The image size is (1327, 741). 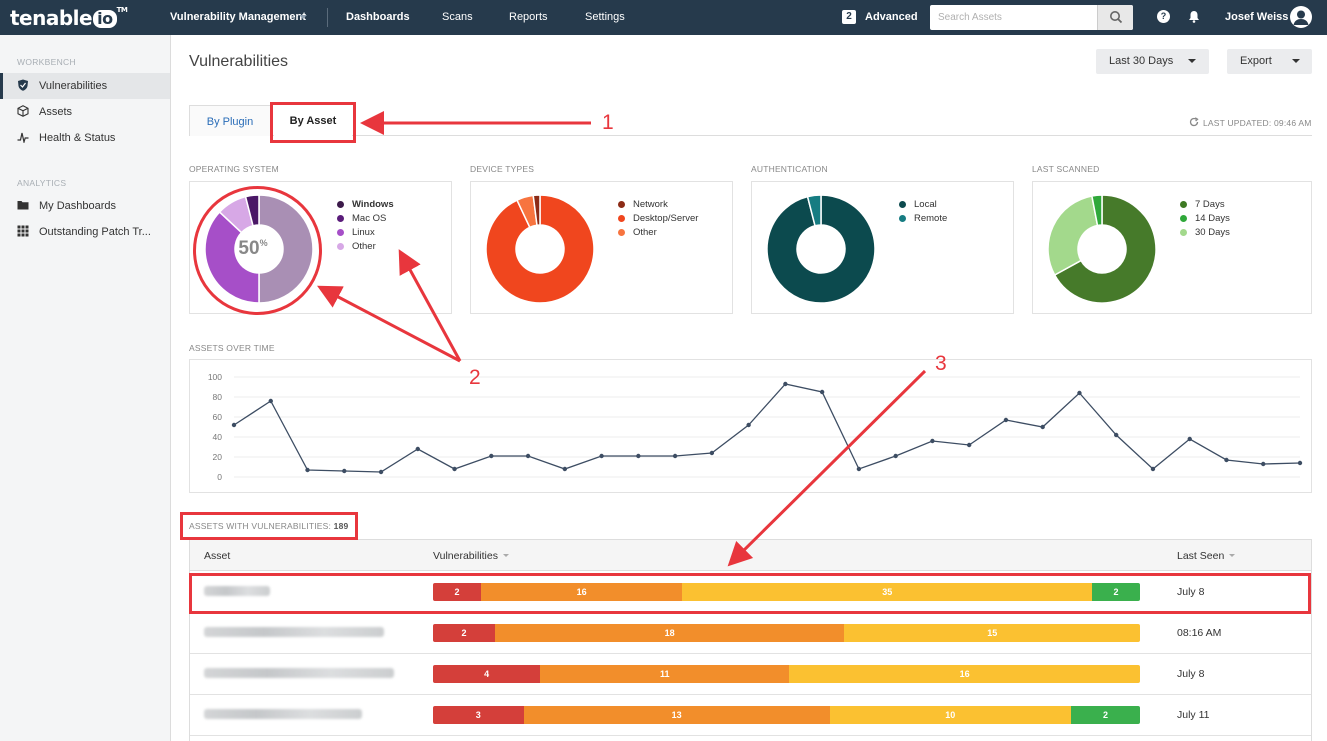 I want to click on last-scanned-widget: 7 Days 14 Days 30 Days, so click(x=1172, y=247).